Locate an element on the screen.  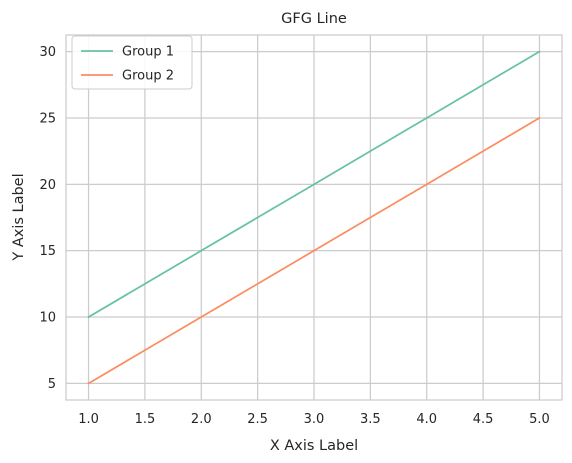
x-tick-label: 2.0 is located at coordinates (201, 419).